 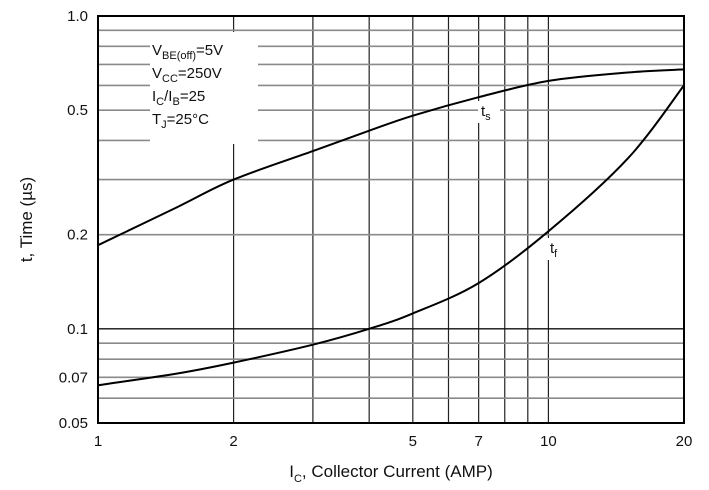 What do you see at coordinates (77, 235) in the screenshot?
I see `y-tick-label: 0.2` at bounding box center [77, 235].